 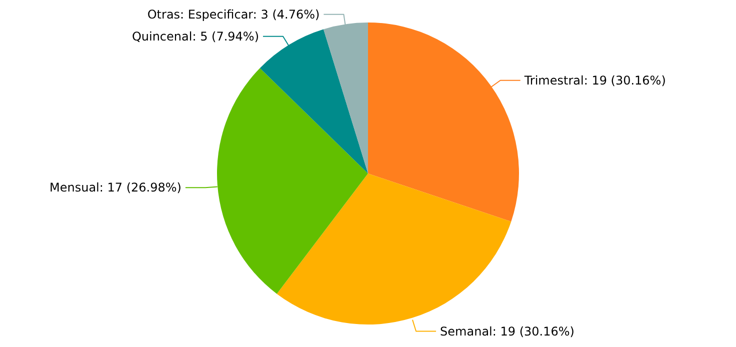 What do you see at coordinates (196, 36) in the screenshot?
I see `slice-label: Quincenal: 5 (7.94%)` at bounding box center [196, 36].